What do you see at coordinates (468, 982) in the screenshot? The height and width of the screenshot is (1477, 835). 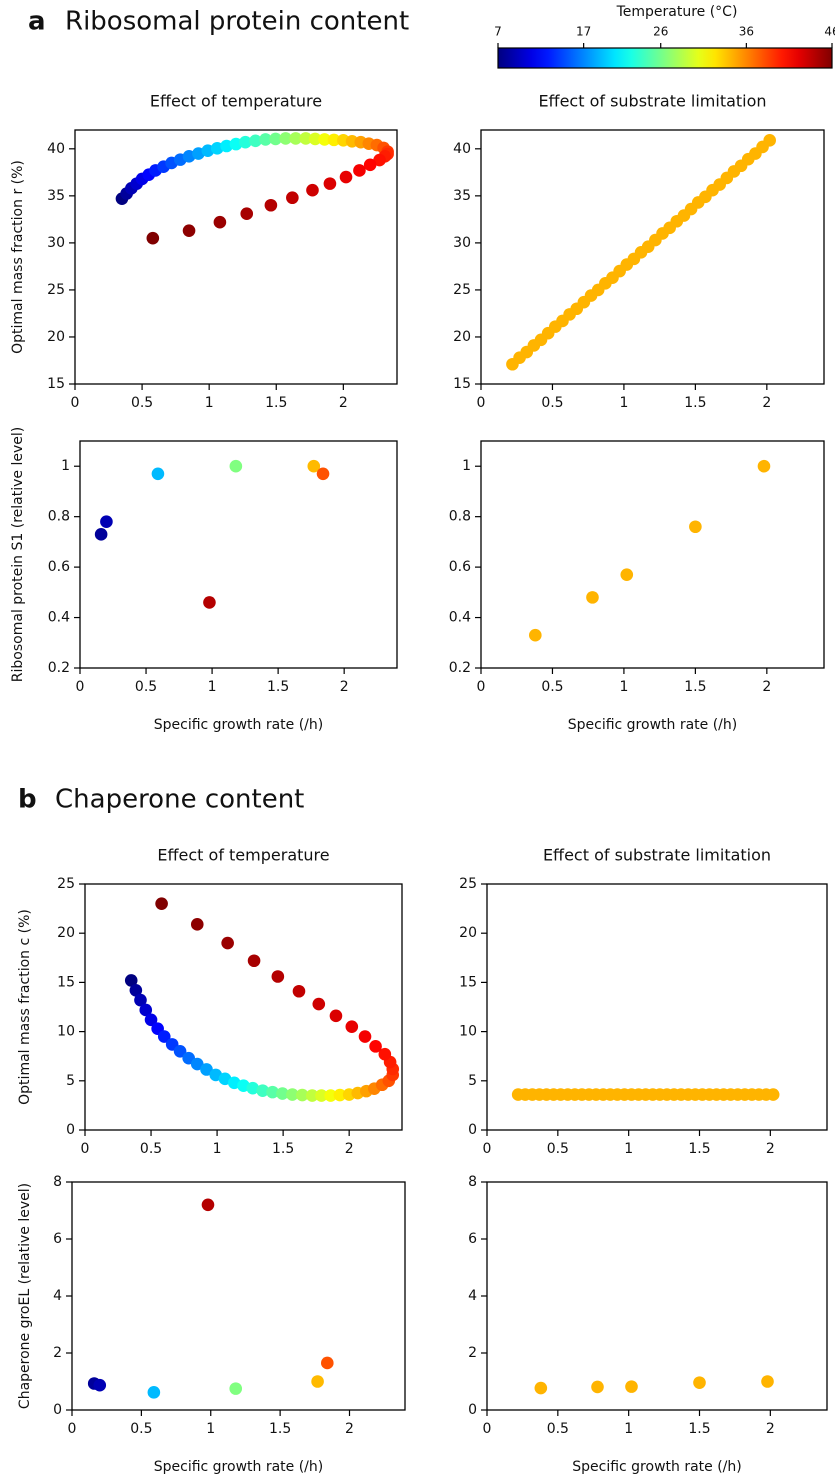 I see `y-tick-label: 15` at bounding box center [468, 982].